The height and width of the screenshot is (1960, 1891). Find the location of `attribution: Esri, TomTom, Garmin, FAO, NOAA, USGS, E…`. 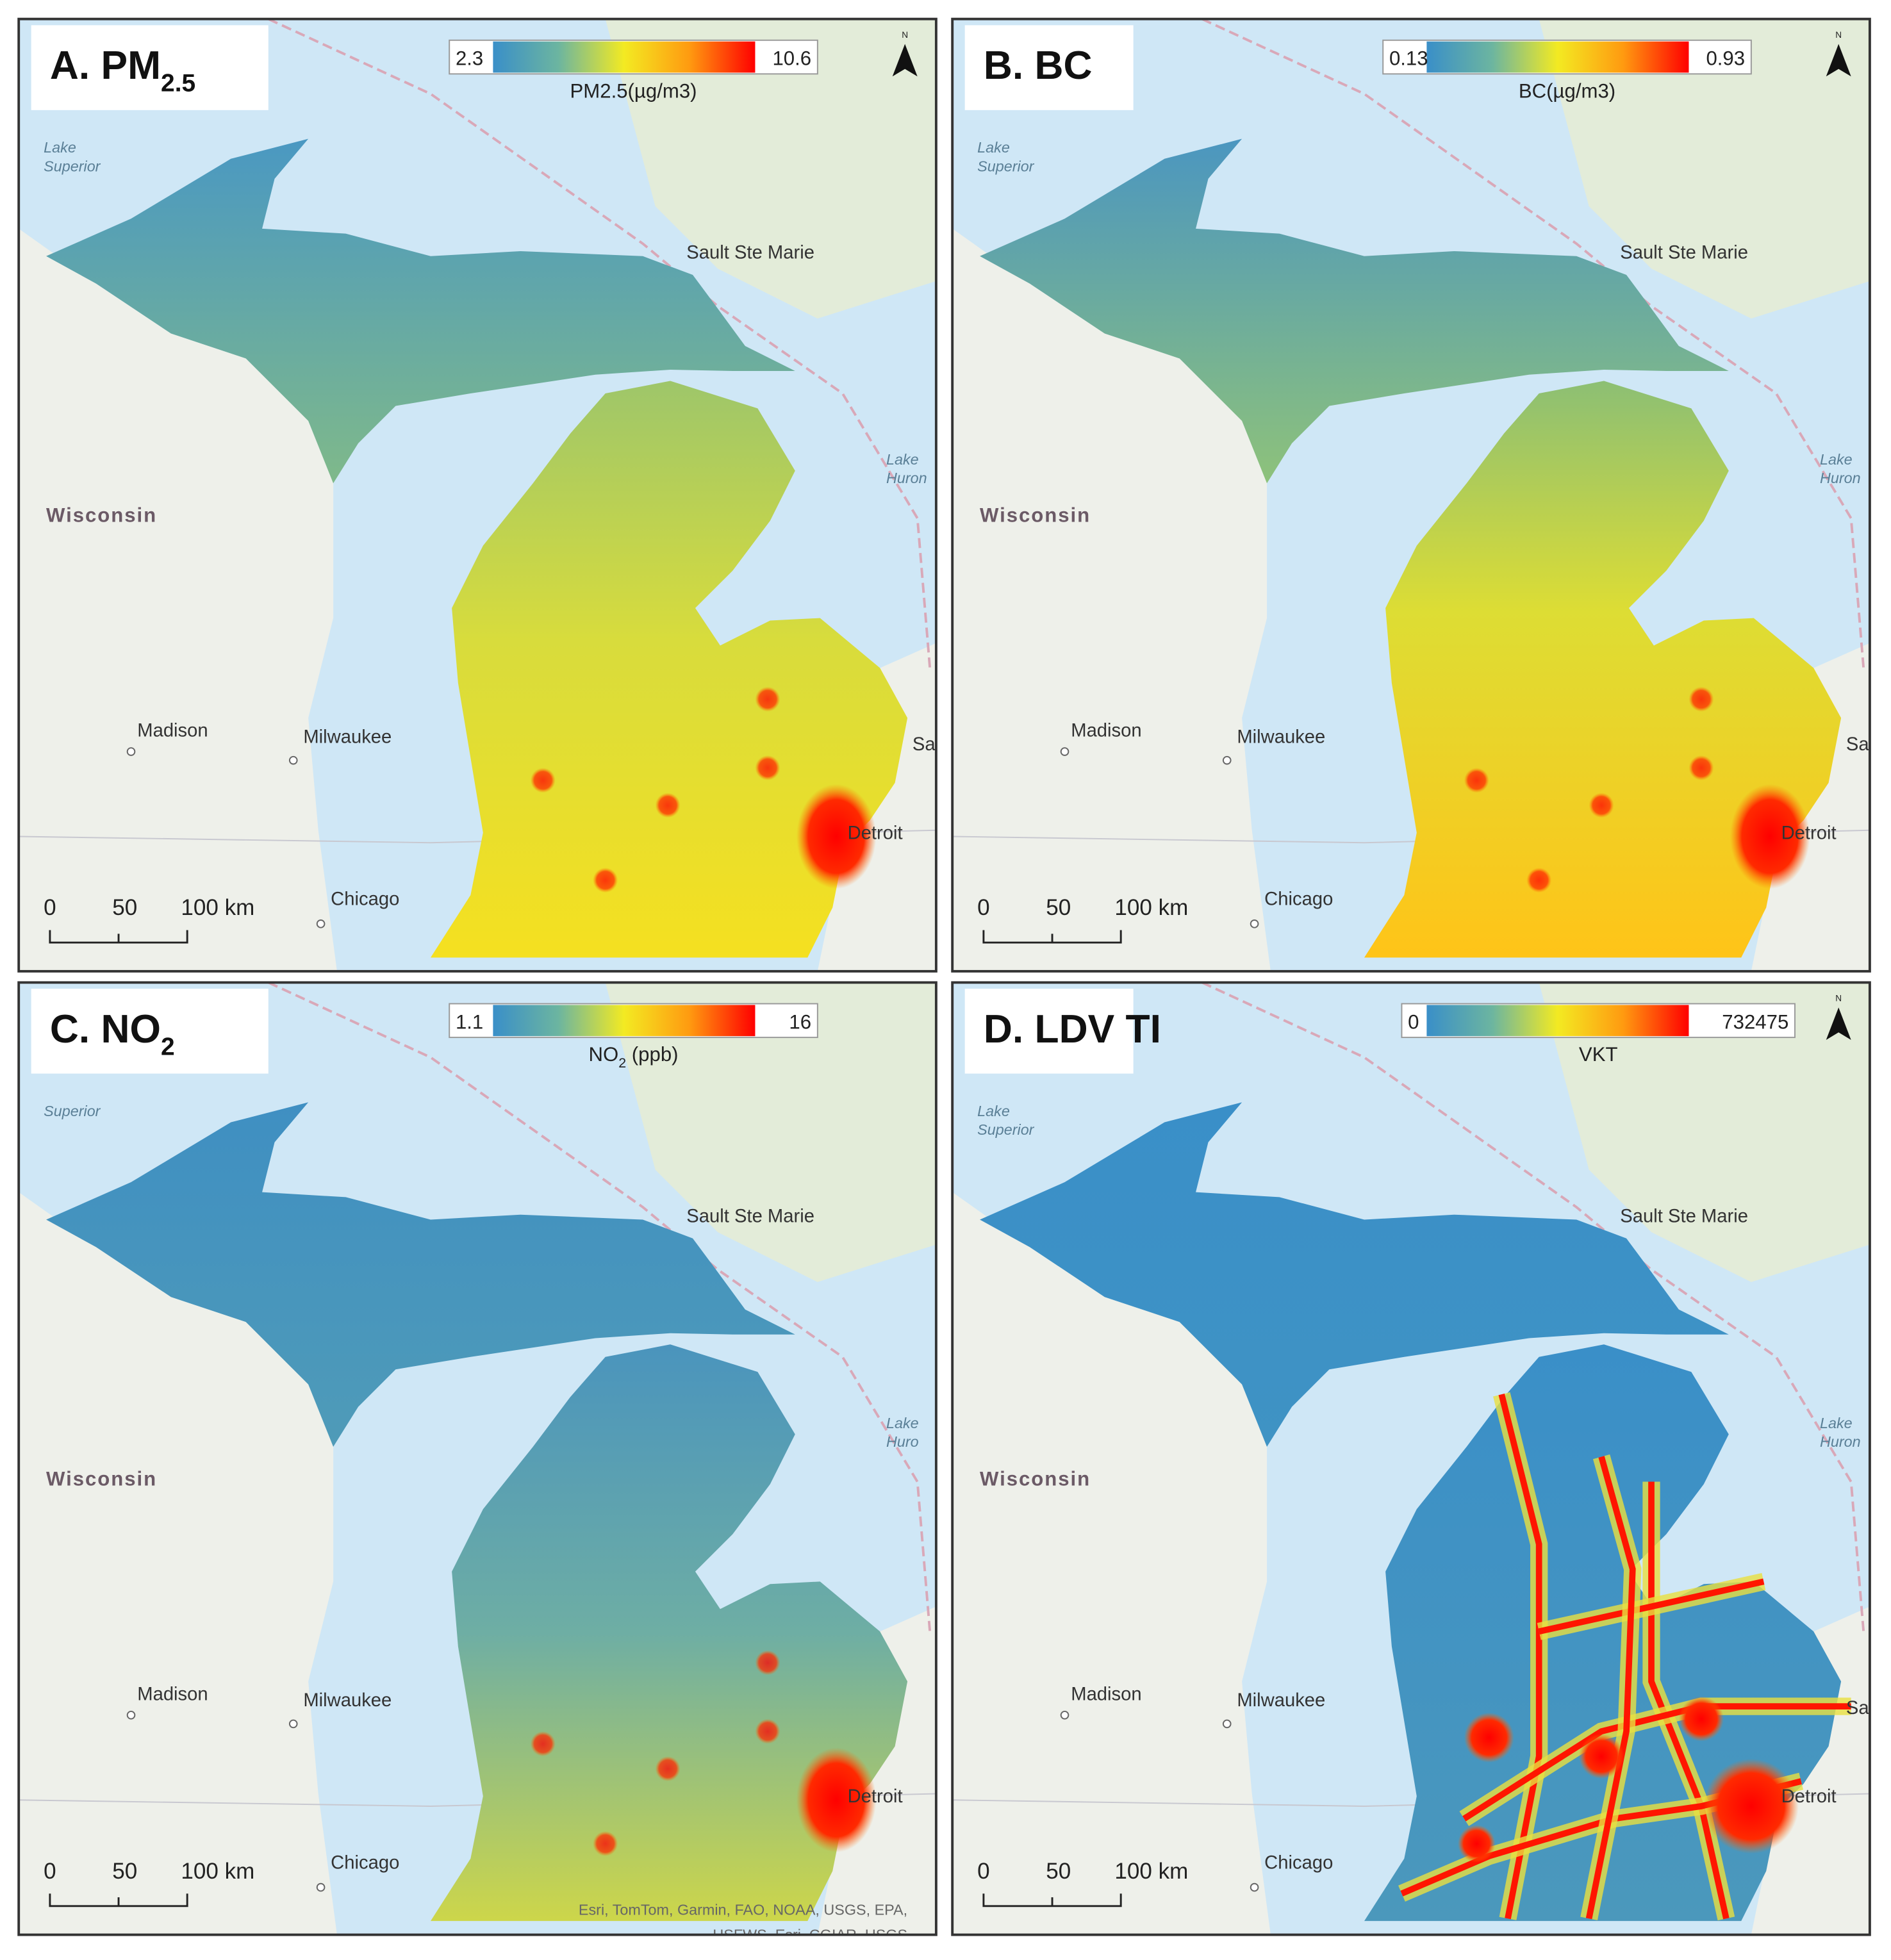

attribution: Esri, TomTom, Garmin, FAO, NOAA, USGS, E… is located at coordinates (743, 1910).